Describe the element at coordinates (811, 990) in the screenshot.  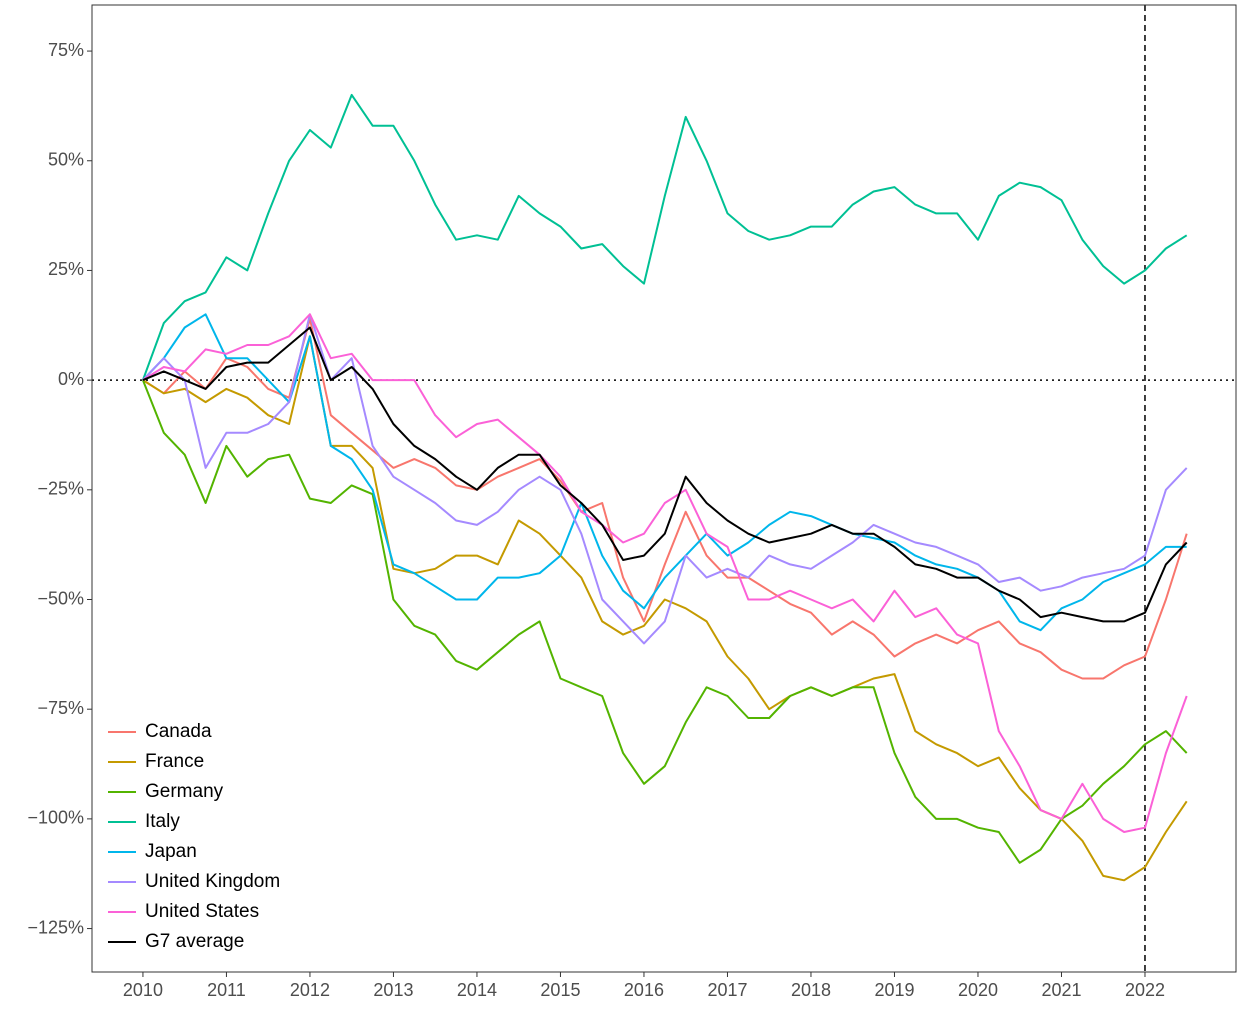
I see `x-tick-label: 2018` at that location.